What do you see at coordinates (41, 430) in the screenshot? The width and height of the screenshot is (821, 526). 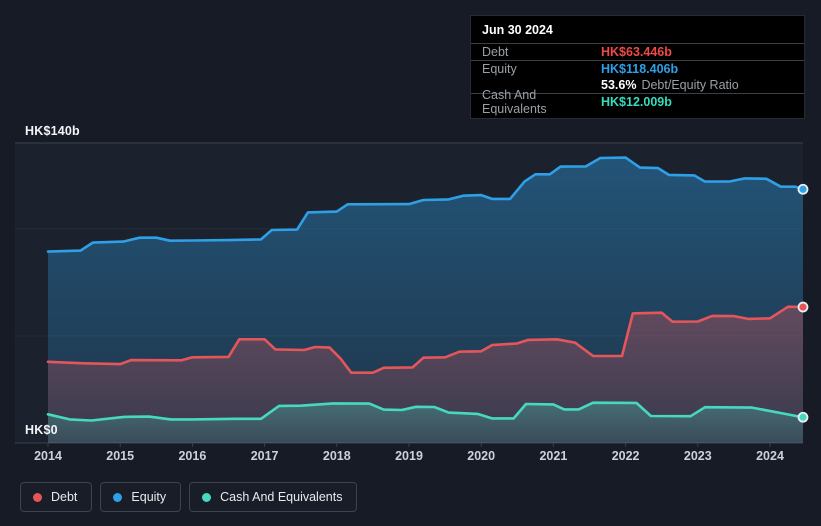 I see `y-axis-label-bottom: HK$0` at bounding box center [41, 430].